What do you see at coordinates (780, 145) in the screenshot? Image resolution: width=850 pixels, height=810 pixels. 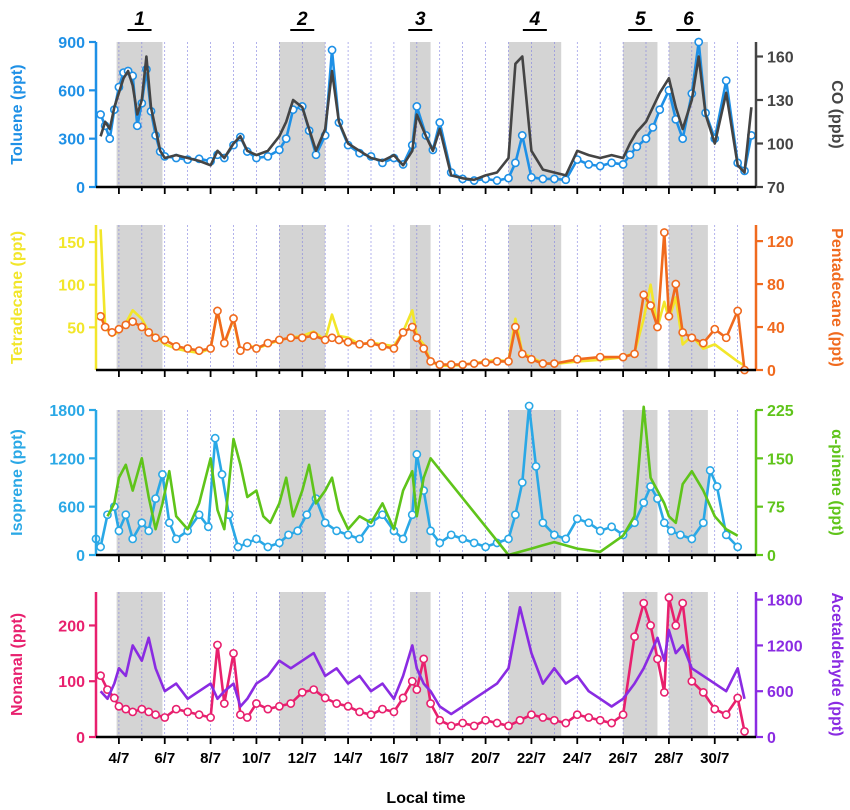 I see `right-tick-label: 100` at bounding box center [780, 145].